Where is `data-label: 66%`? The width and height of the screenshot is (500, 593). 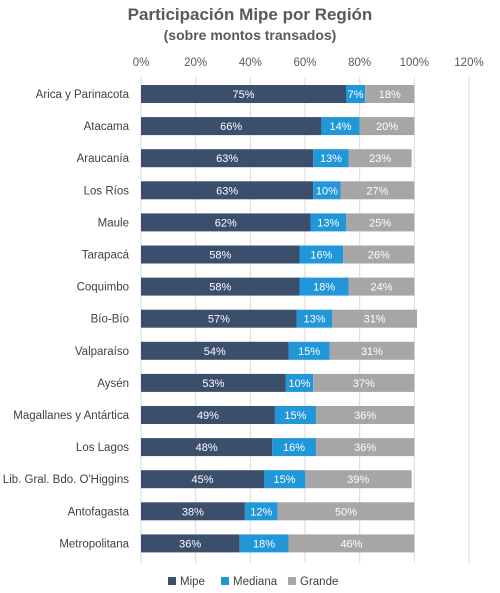 data-label: 66% is located at coordinates (231, 127).